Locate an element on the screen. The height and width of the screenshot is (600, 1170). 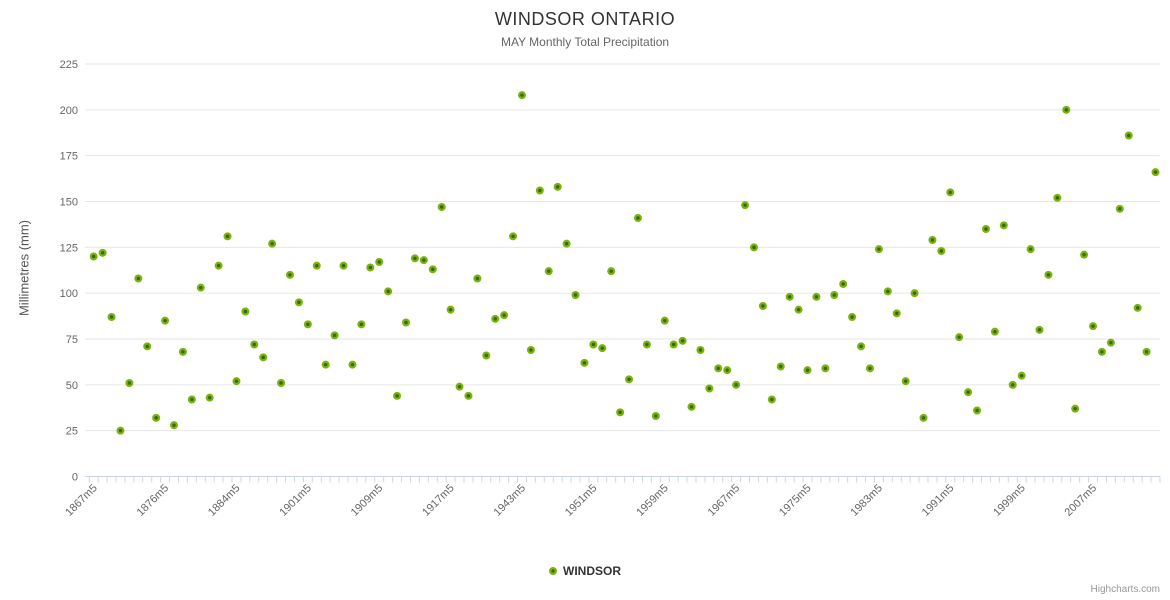
legend-item-windsor: WINDSOR is located at coordinates (585, 571).